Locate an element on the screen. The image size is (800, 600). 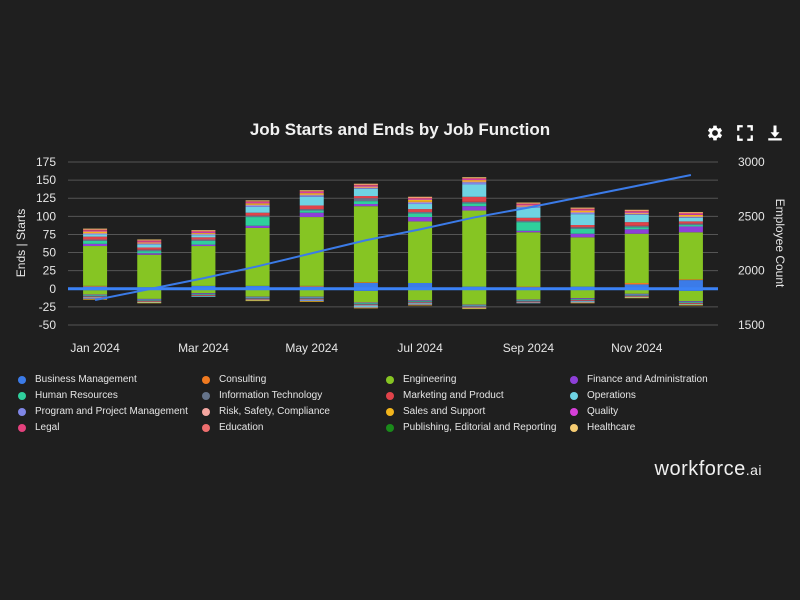
legend-item: Human Resources is located at coordinates (110, 395).